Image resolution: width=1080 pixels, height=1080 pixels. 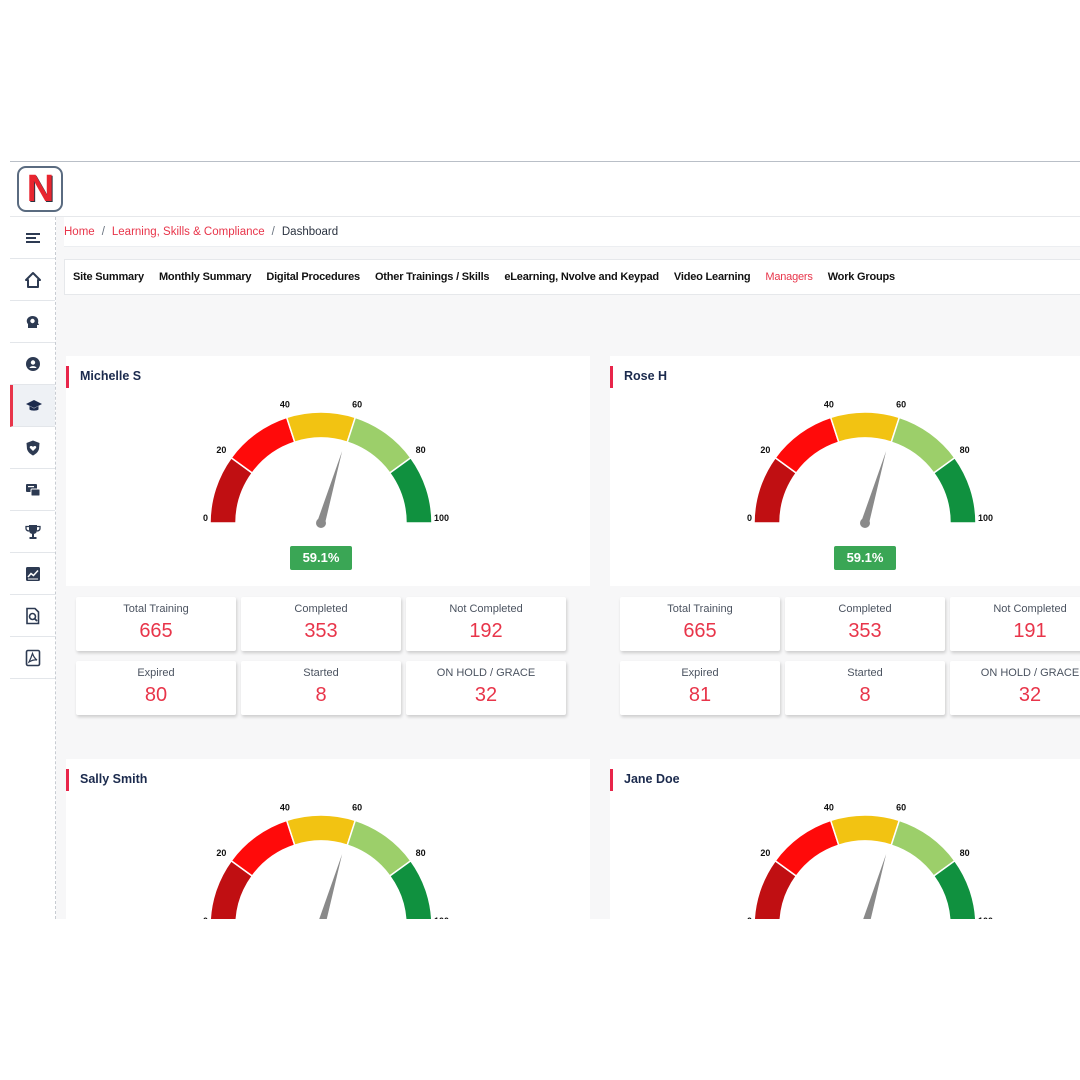 I want to click on trophy-icon, so click(x=32, y=531).